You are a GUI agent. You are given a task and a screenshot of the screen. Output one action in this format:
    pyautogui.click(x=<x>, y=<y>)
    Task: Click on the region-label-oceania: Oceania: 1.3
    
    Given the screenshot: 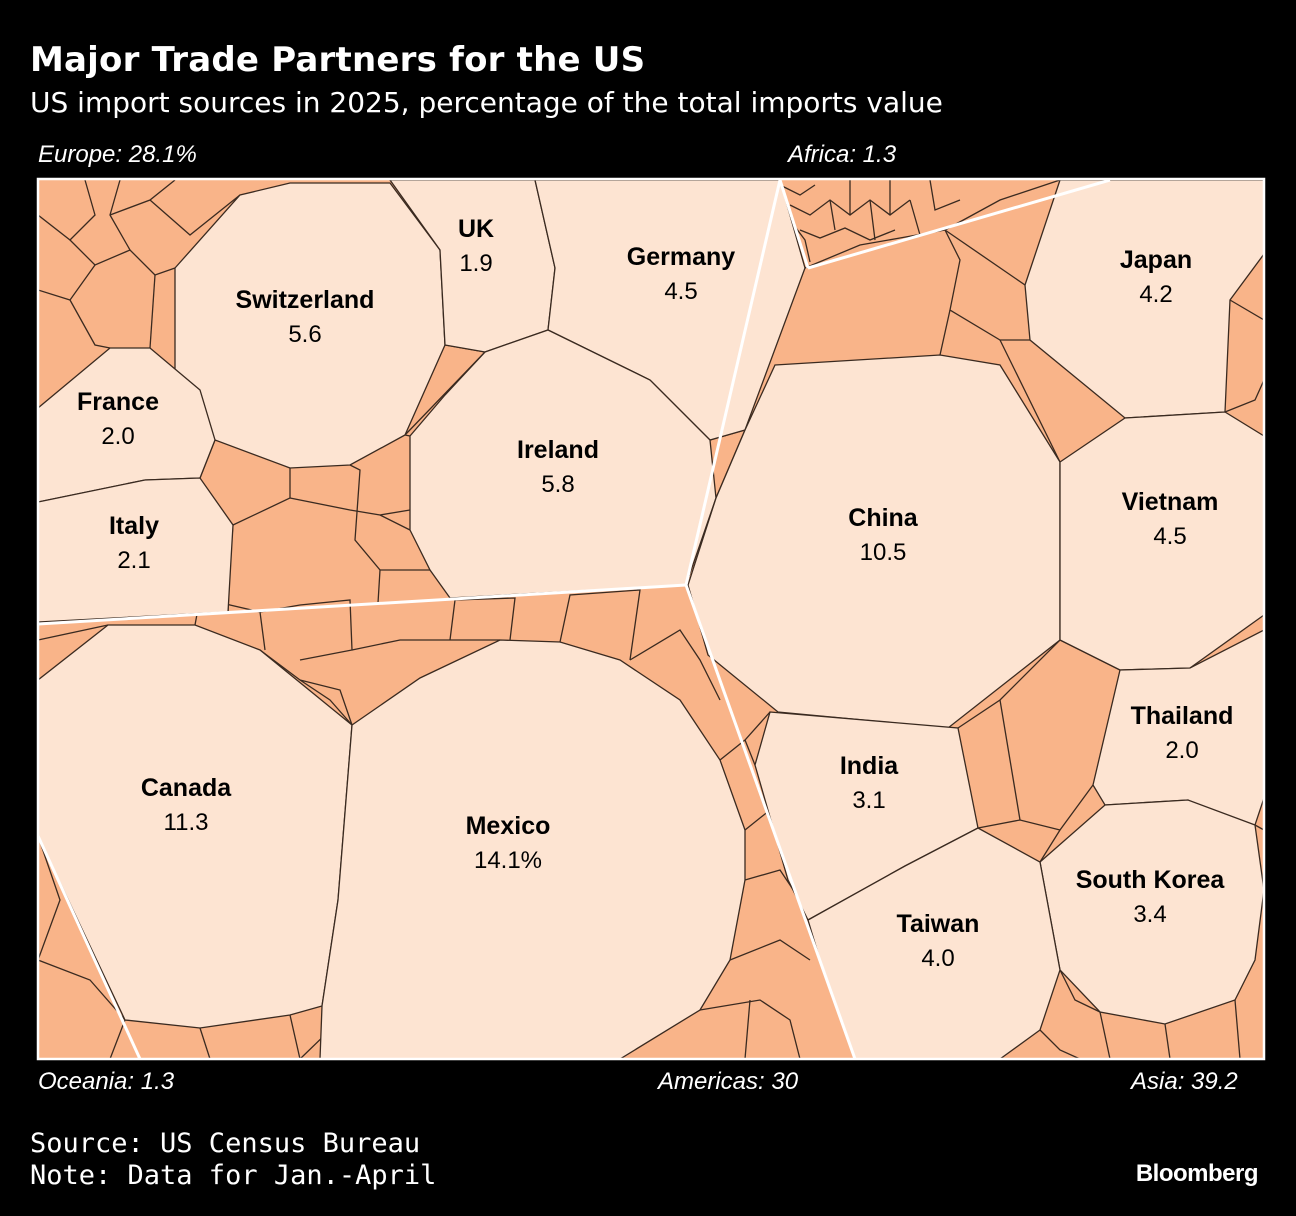 What is the action you would take?
    pyautogui.click(x=106, y=1081)
    